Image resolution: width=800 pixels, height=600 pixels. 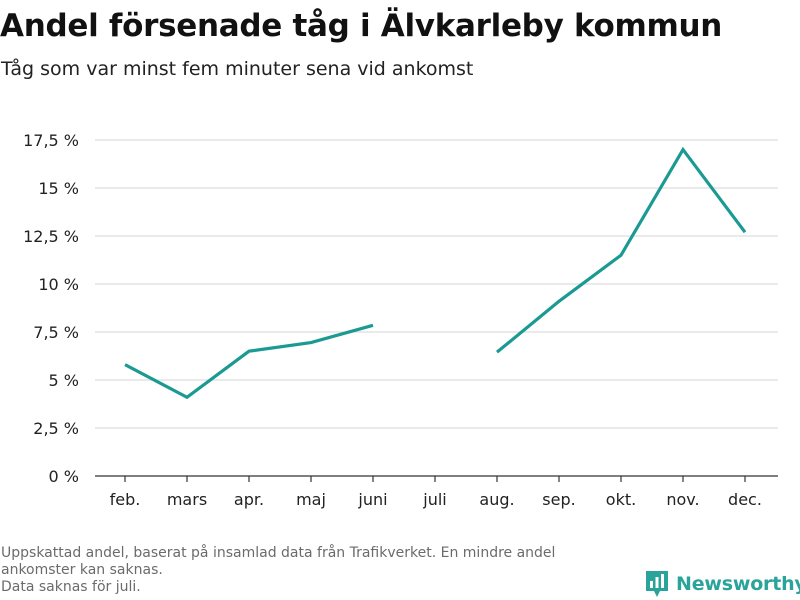 What do you see at coordinates (51, 236) in the screenshot?
I see `y-tick-label: 12,5 %` at bounding box center [51, 236].